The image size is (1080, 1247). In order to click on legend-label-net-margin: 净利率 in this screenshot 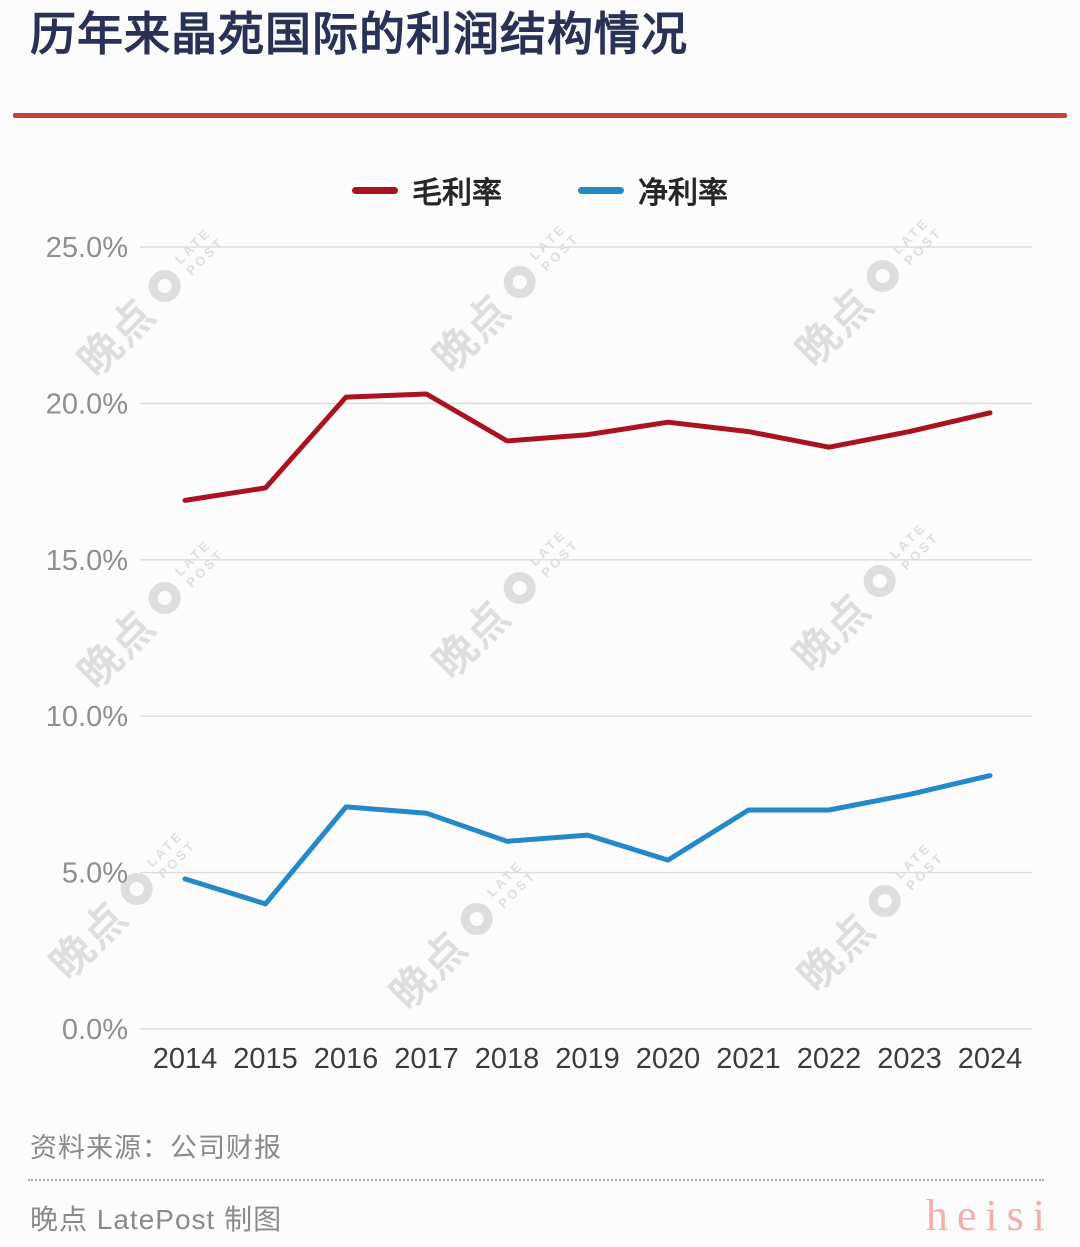, I will do `click(683, 193)`.